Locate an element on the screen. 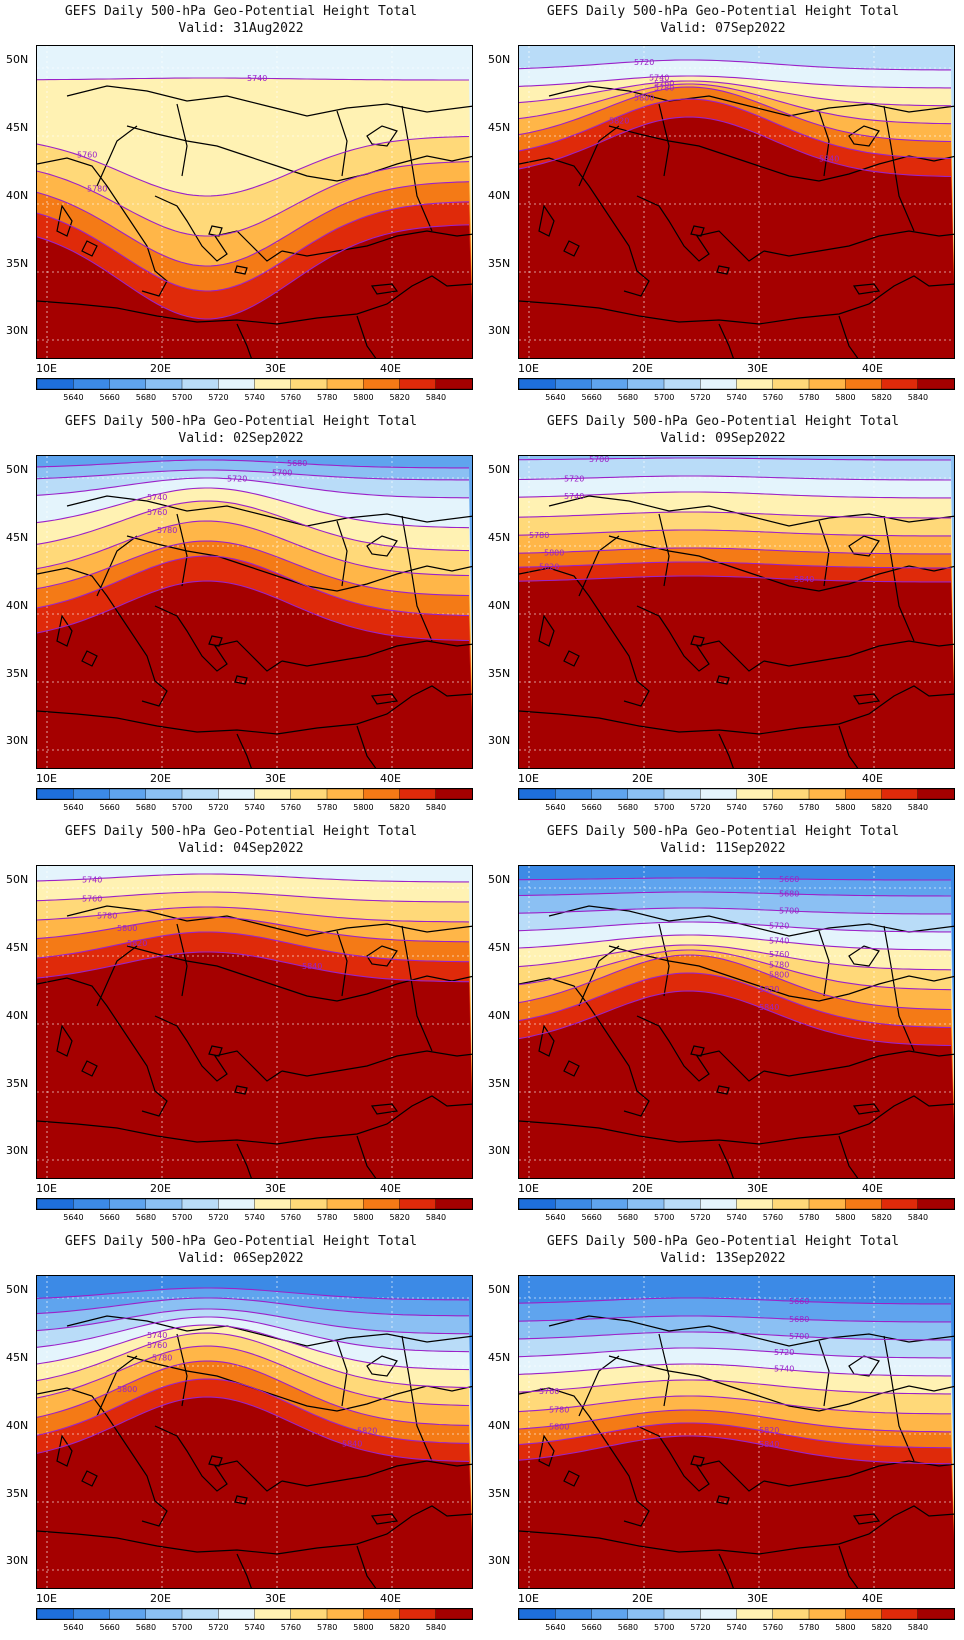 This screenshot has width=964, height=1640. contour-label: 5840 is located at coordinates (804, 579).